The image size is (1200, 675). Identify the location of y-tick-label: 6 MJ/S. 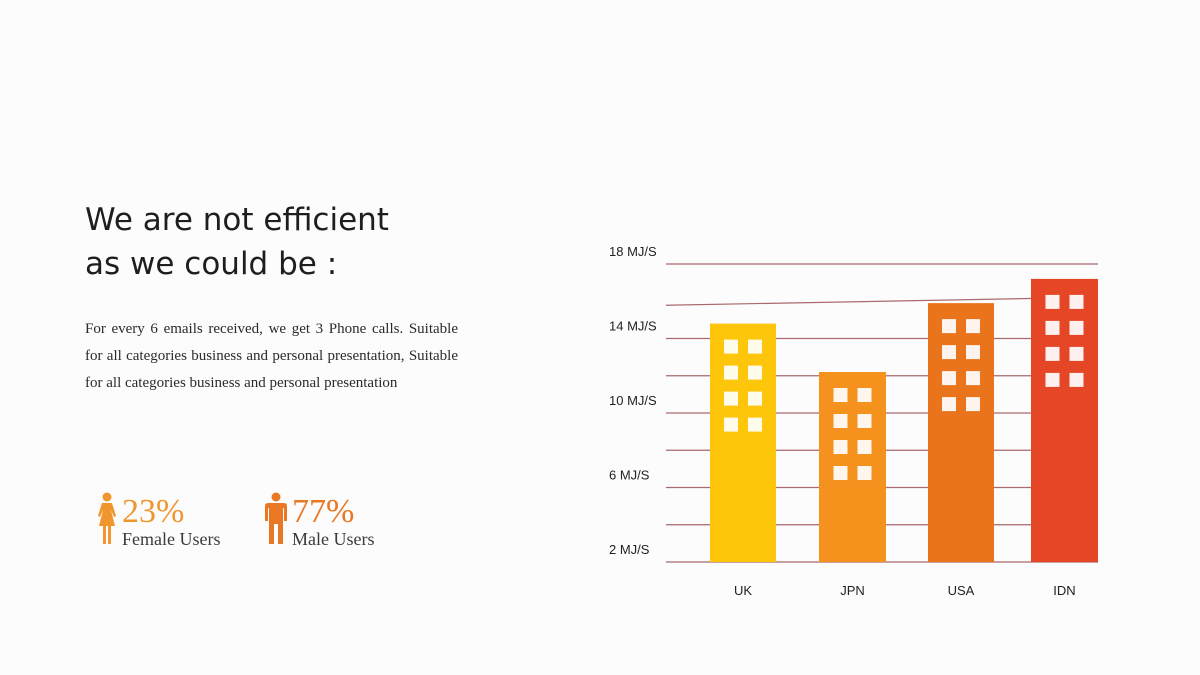
(629, 475).